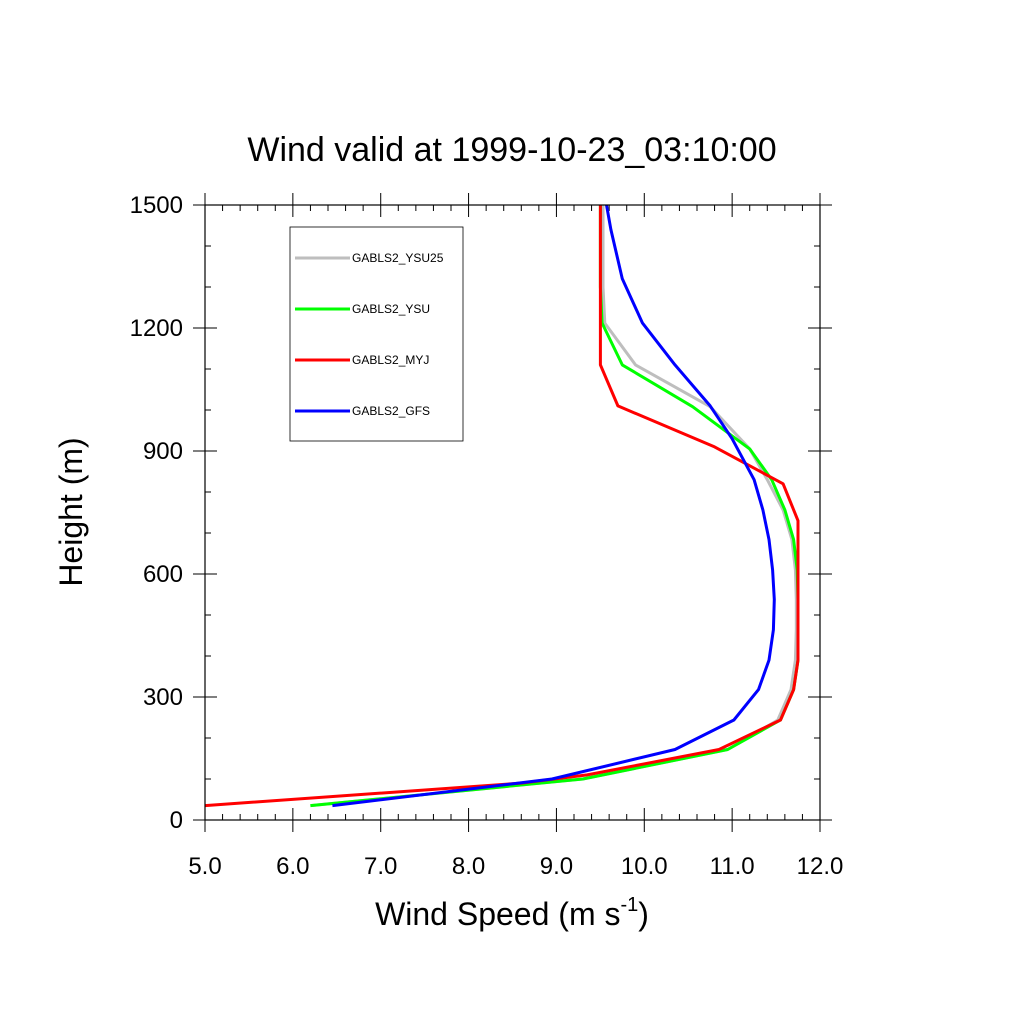  What do you see at coordinates (511, 150) in the screenshot?
I see `chart-title: Wind valid at 1999-10-23_03:10:00` at bounding box center [511, 150].